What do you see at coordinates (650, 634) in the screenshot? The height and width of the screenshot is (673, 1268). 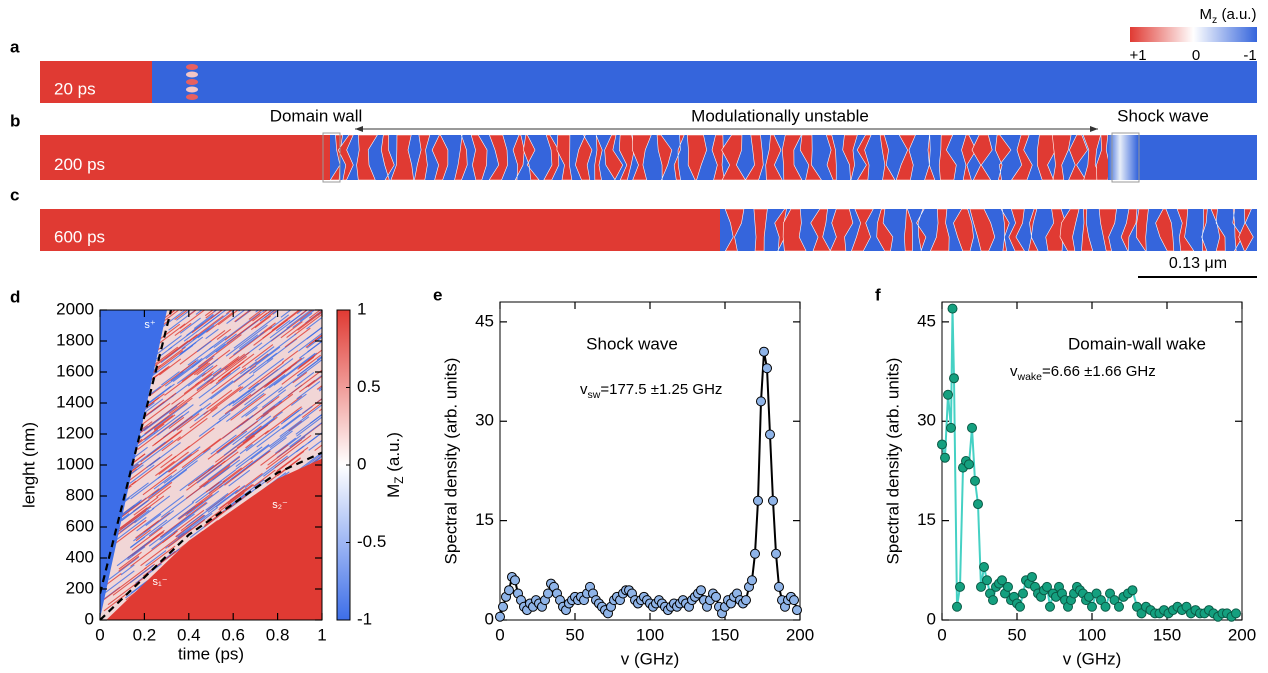 I see `x-tick-label: 100` at bounding box center [650, 634].